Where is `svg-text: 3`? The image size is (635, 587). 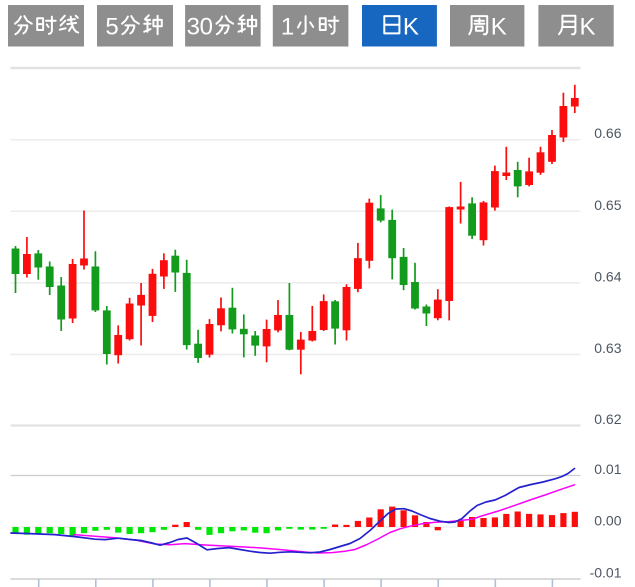
svg-text: 3 is located at coordinates (193, 26).